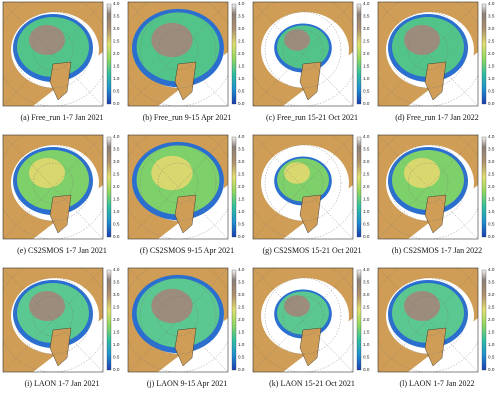 The height and width of the screenshot is (400, 500). Describe the element at coordinates (437, 250) in the screenshot. I see `panel-caption: (h) CS2SMOS 1-7 Jan 2022` at that location.